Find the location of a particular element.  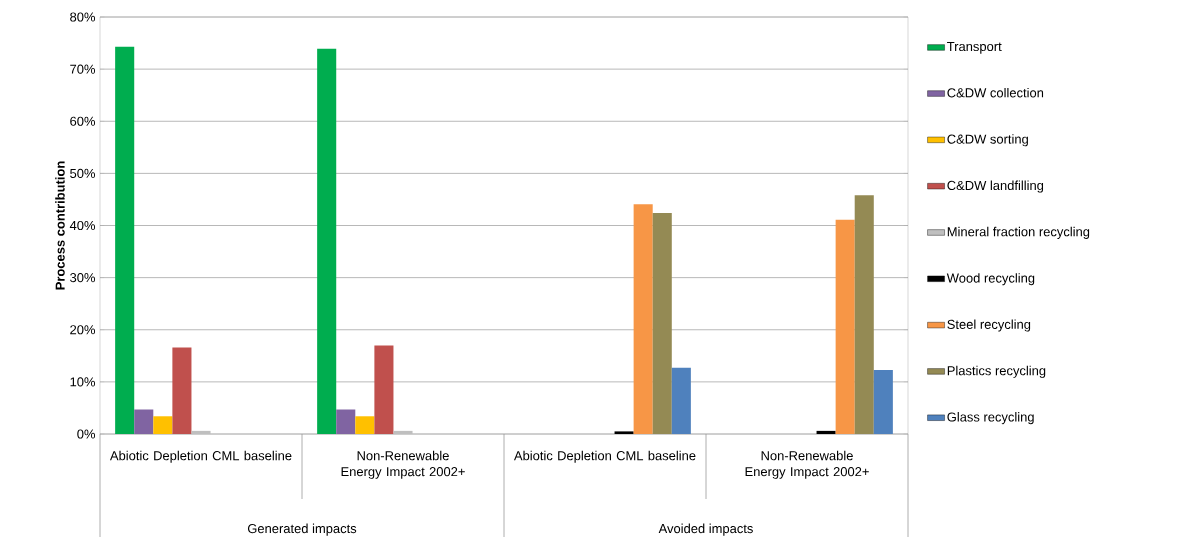

y-tick-label: 30% is located at coordinates (83, 278).